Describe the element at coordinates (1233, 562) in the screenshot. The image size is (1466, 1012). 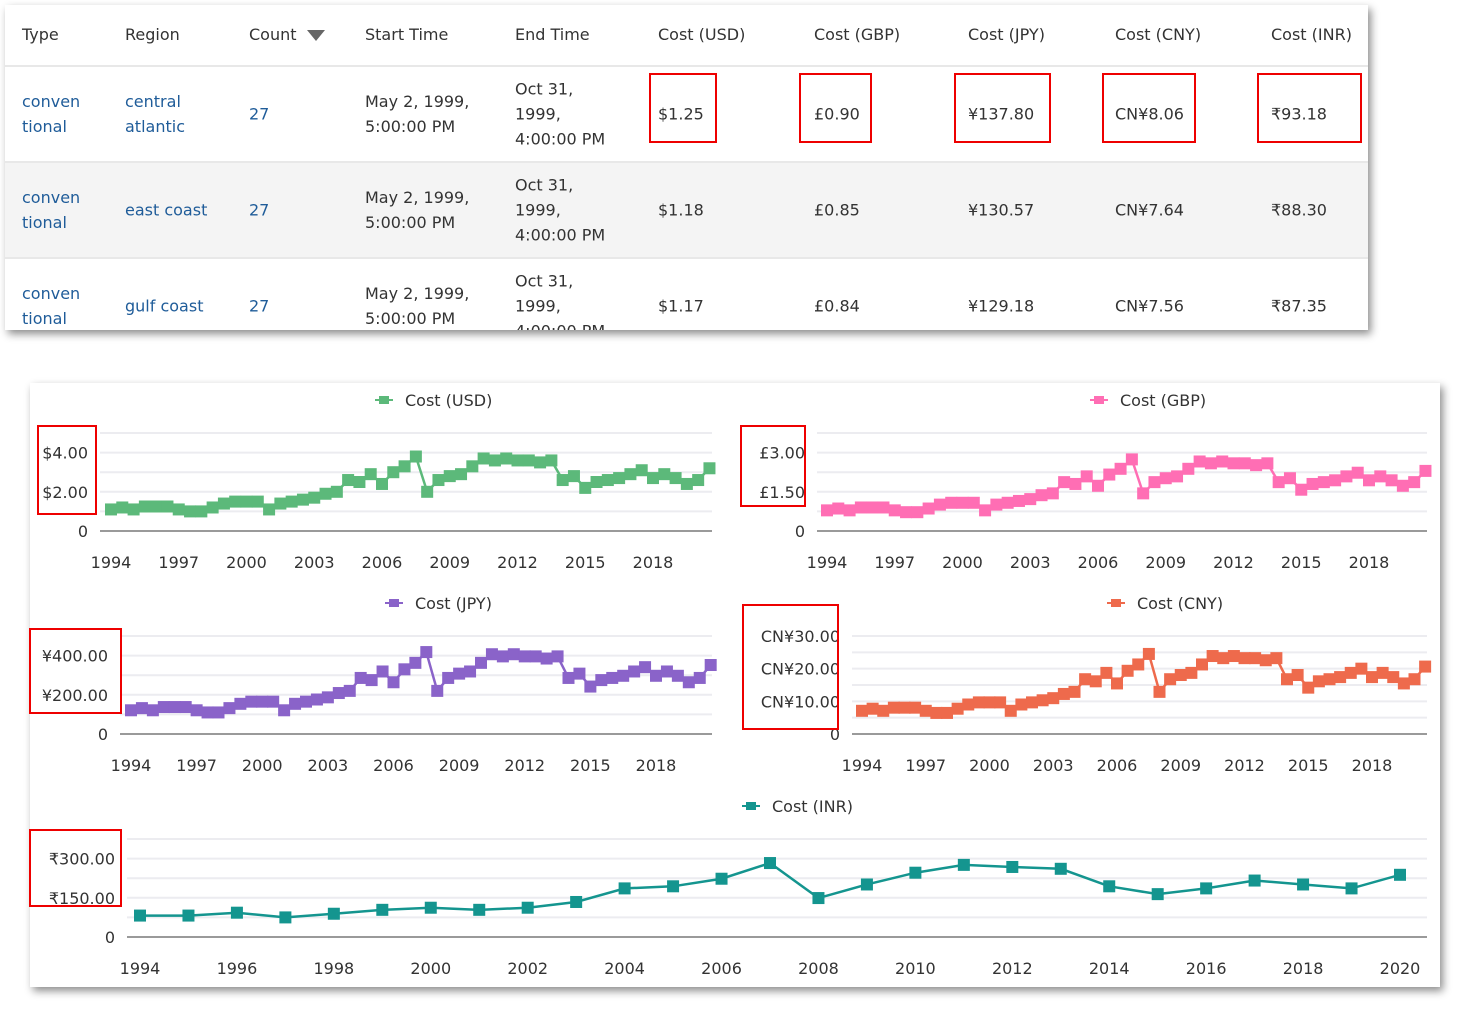
I see `x-tick-label: 2012` at that location.